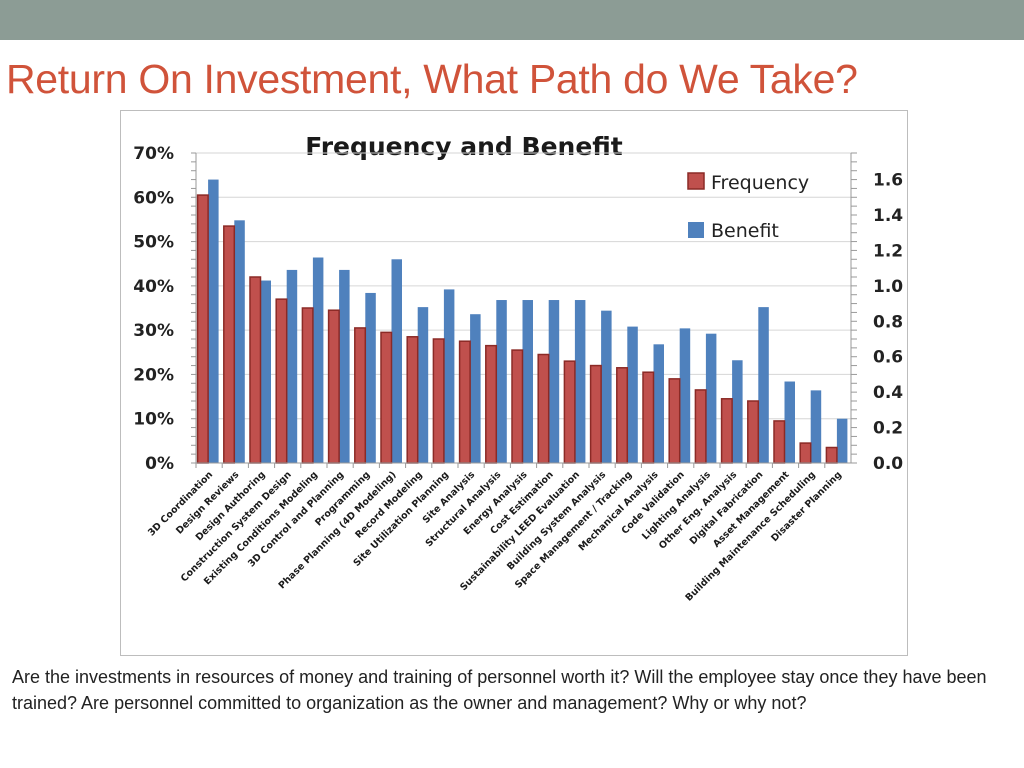 The height and width of the screenshot is (768, 1024). What do you see at coordinates (888, 287) in the screenshot?
I see `right-axis-tick-label: 1.0` at bounding box center [888, 287].